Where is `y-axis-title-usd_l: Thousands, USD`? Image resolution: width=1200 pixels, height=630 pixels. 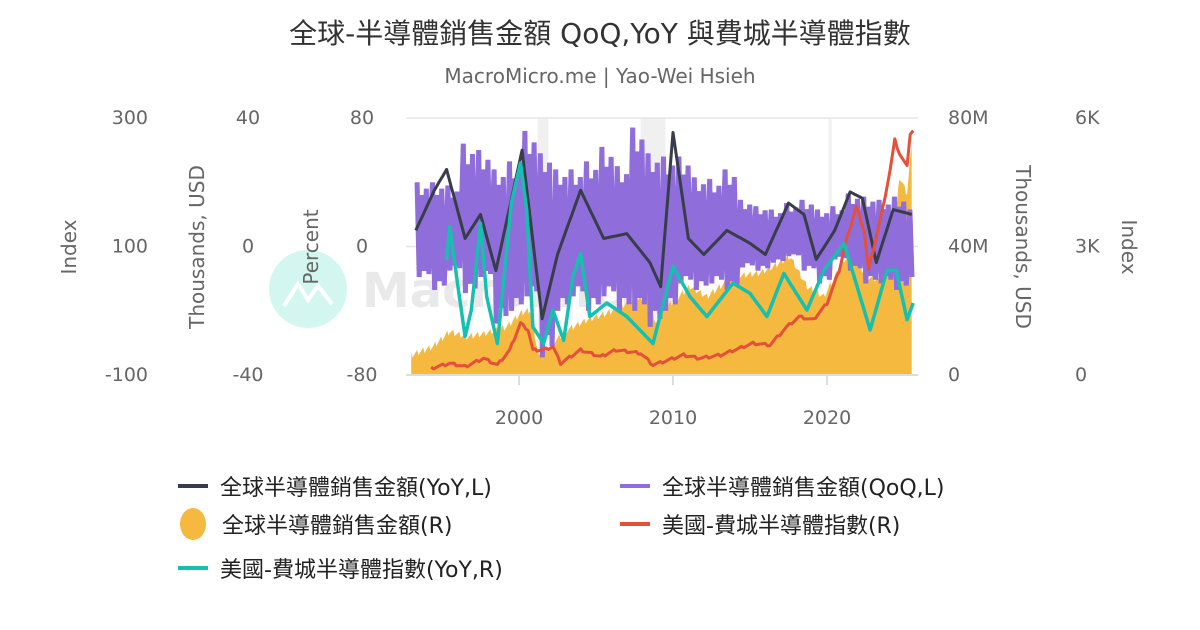 y-axis-title-usd_l: Thousands, USD is located at coordinates (197, 247).